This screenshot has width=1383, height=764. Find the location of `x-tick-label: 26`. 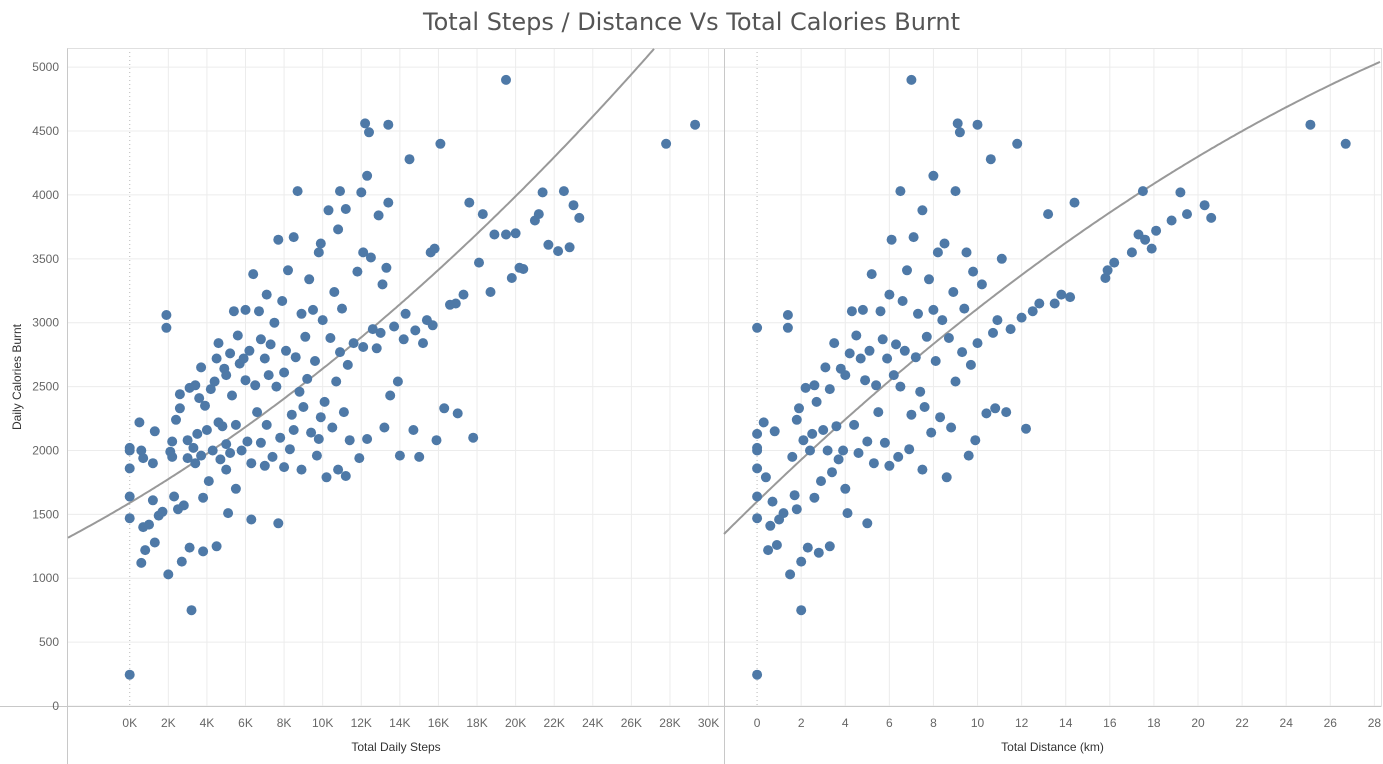

x-tick-label: 26 is located at coordinates (1331, 723).